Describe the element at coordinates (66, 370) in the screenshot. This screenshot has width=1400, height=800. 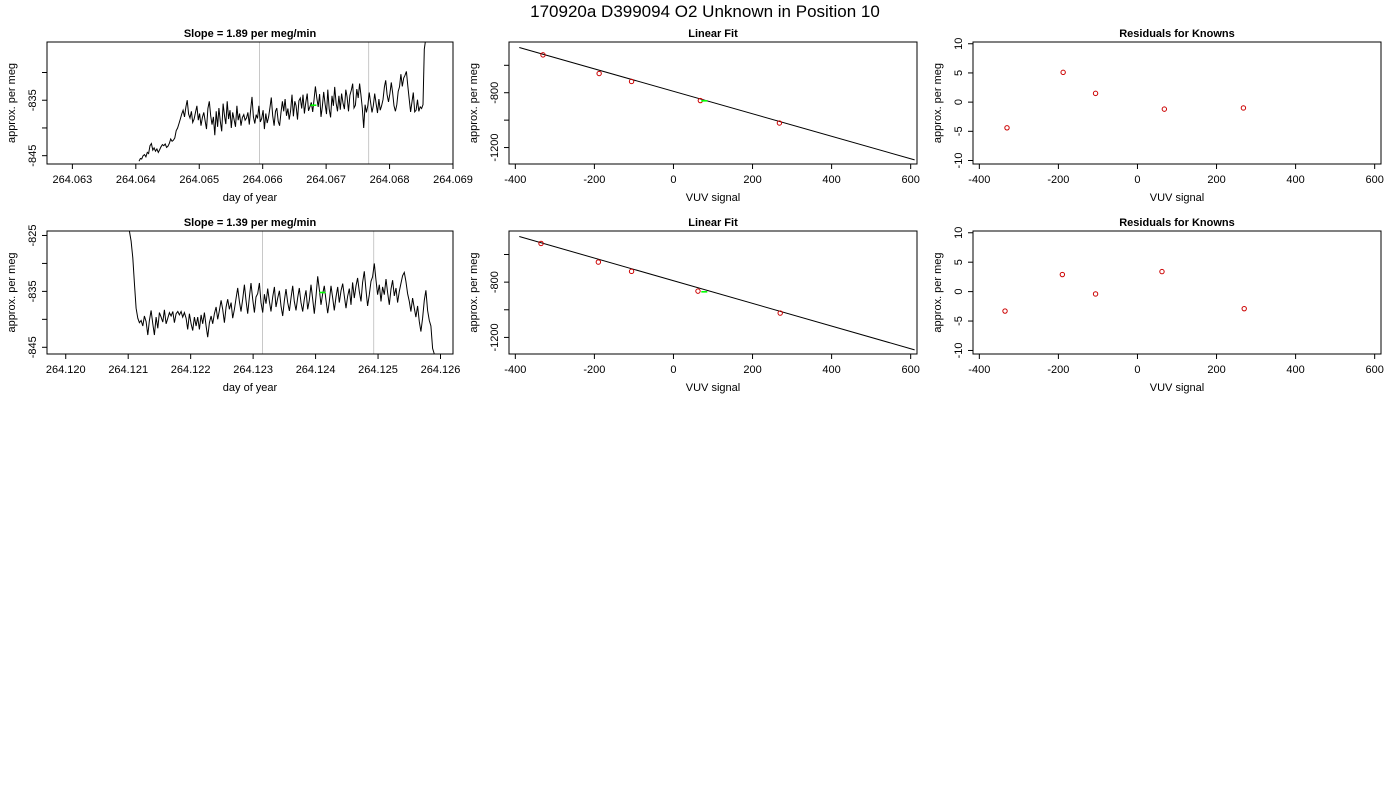
I see `x-tick-label: 264.120` at that location.